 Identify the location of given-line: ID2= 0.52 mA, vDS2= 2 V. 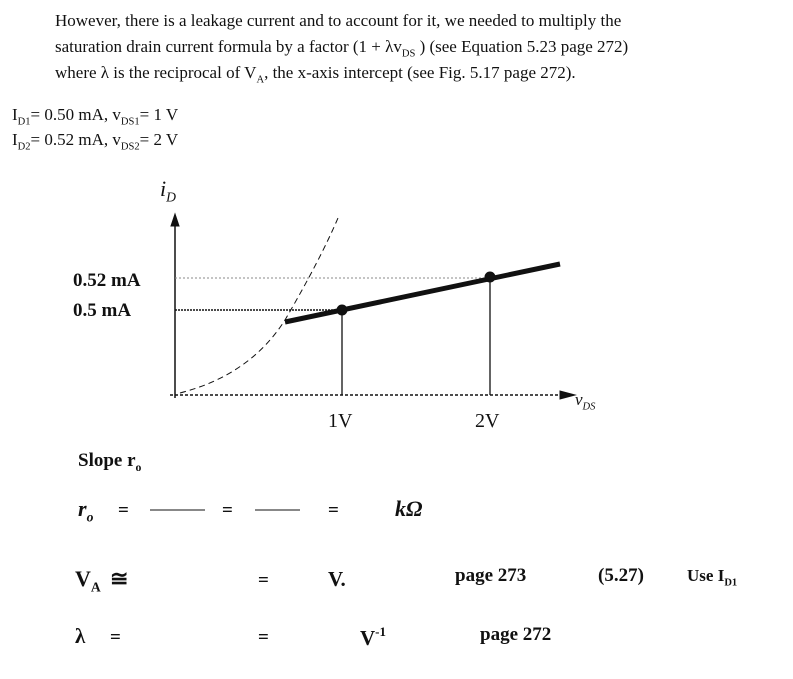
(95, 141).